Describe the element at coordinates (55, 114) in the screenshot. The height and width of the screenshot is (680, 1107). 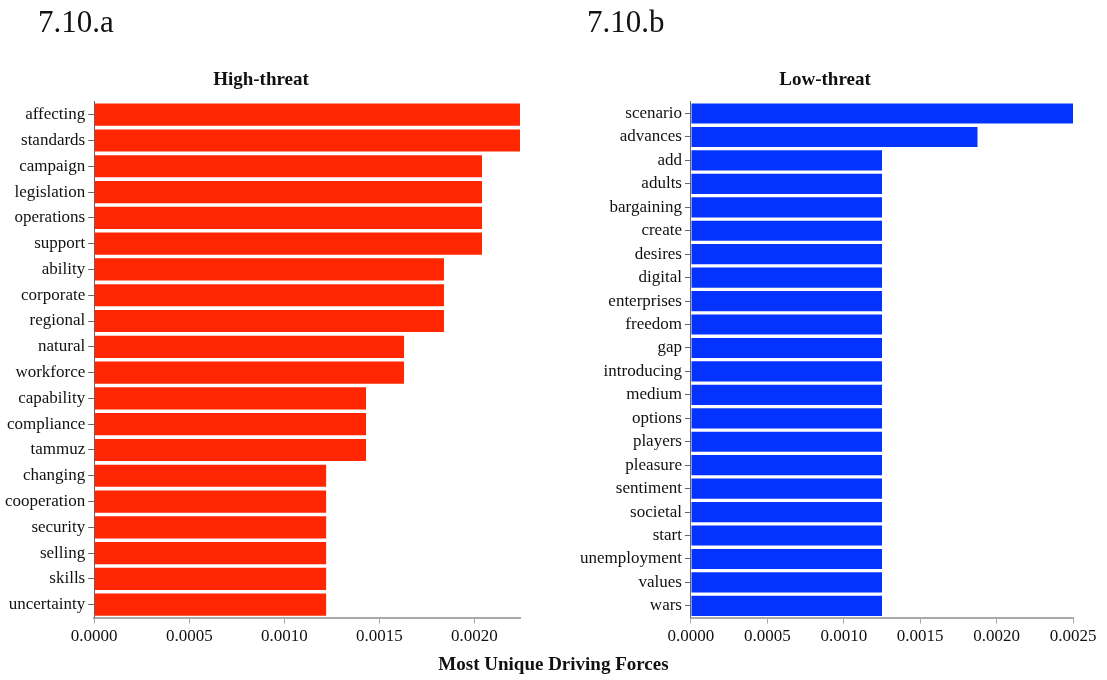
I see `y-tick-label: affecting` at that location.